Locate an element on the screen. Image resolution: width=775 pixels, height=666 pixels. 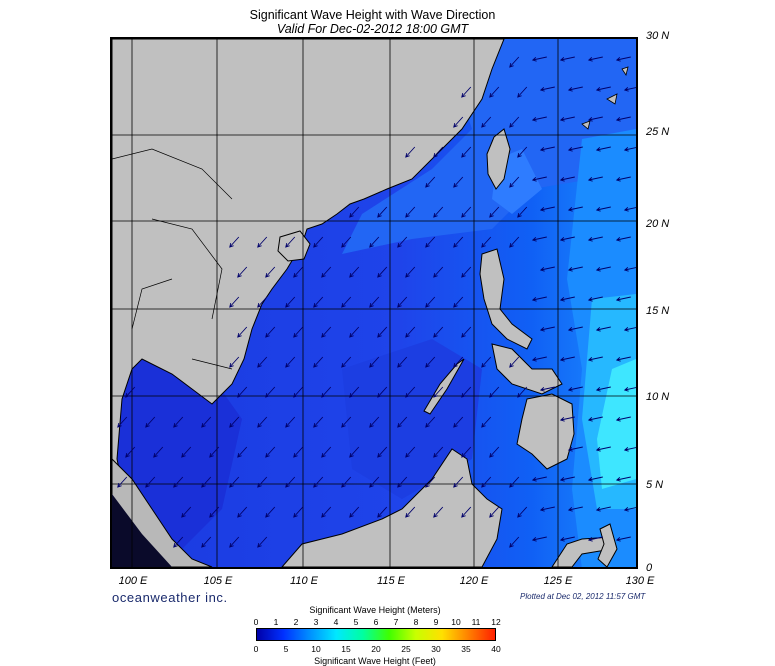
lon-tick-120e: 120 E is located at coordinates (474, 581).